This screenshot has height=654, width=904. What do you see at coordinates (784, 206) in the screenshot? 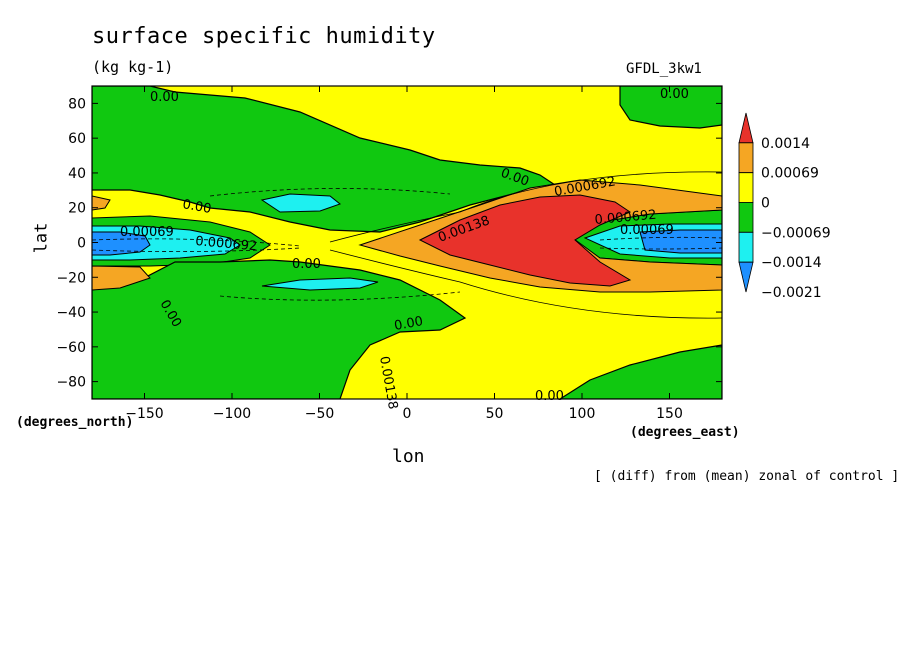
I see `colorbar: 0.0014 0.00069 0 −0.00069 −0.0014 −0.0021` at bounding box center [784, 206].